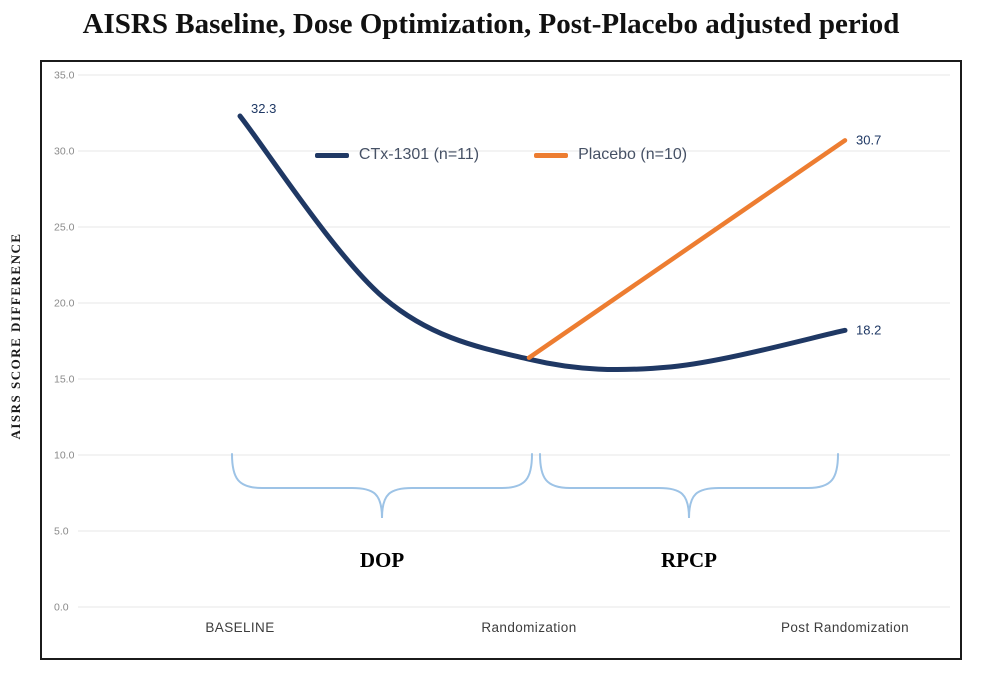 This screenshot has height=684, width=982. I want to click on y-tick-label: 5.0, so click(61, 532).